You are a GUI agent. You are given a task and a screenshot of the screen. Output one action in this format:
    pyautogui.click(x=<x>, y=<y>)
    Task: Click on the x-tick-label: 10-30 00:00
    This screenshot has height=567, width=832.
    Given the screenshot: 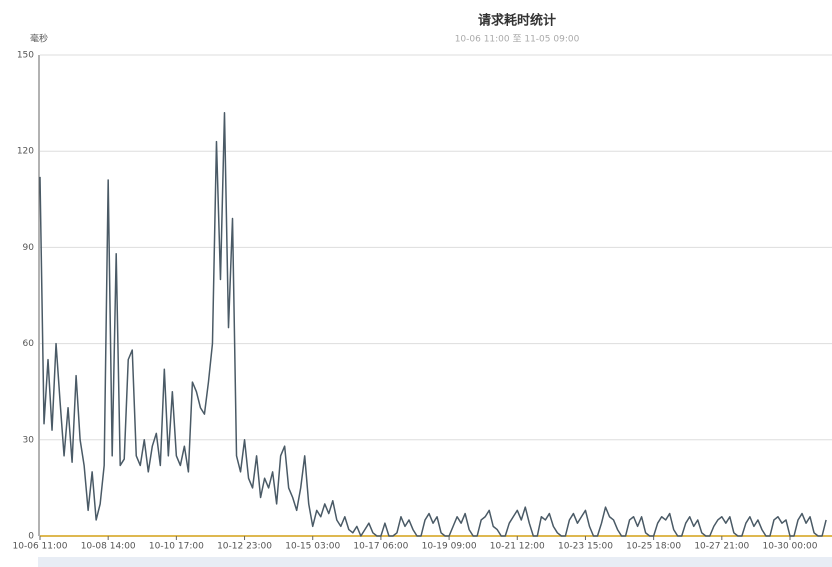 What is the action you would take?
    pyautogui.click(x=790, y=547)
    